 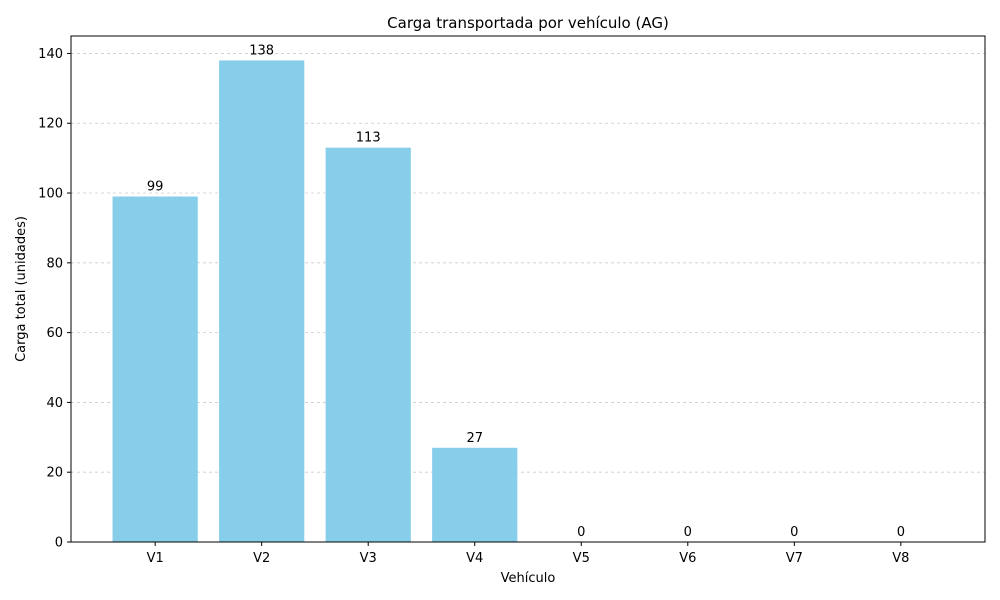 What do you see at coordinates (794, 558) in the screenshot?
I see `x-tick-label-v7: V7` at bounding box center [794, 558].